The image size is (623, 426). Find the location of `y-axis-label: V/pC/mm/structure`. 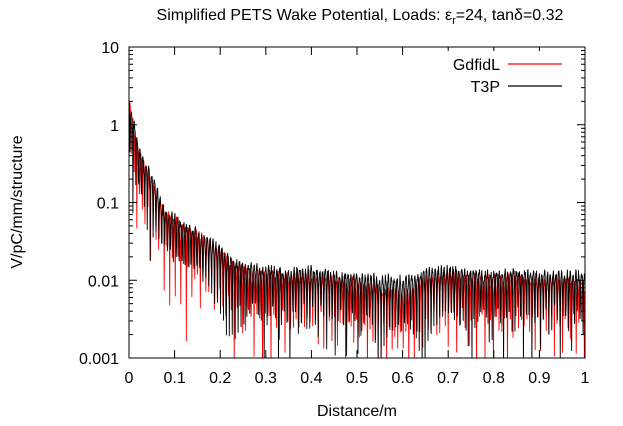

y-axis-label: V/pC/mm/structure is located at coordinates (17, 201).